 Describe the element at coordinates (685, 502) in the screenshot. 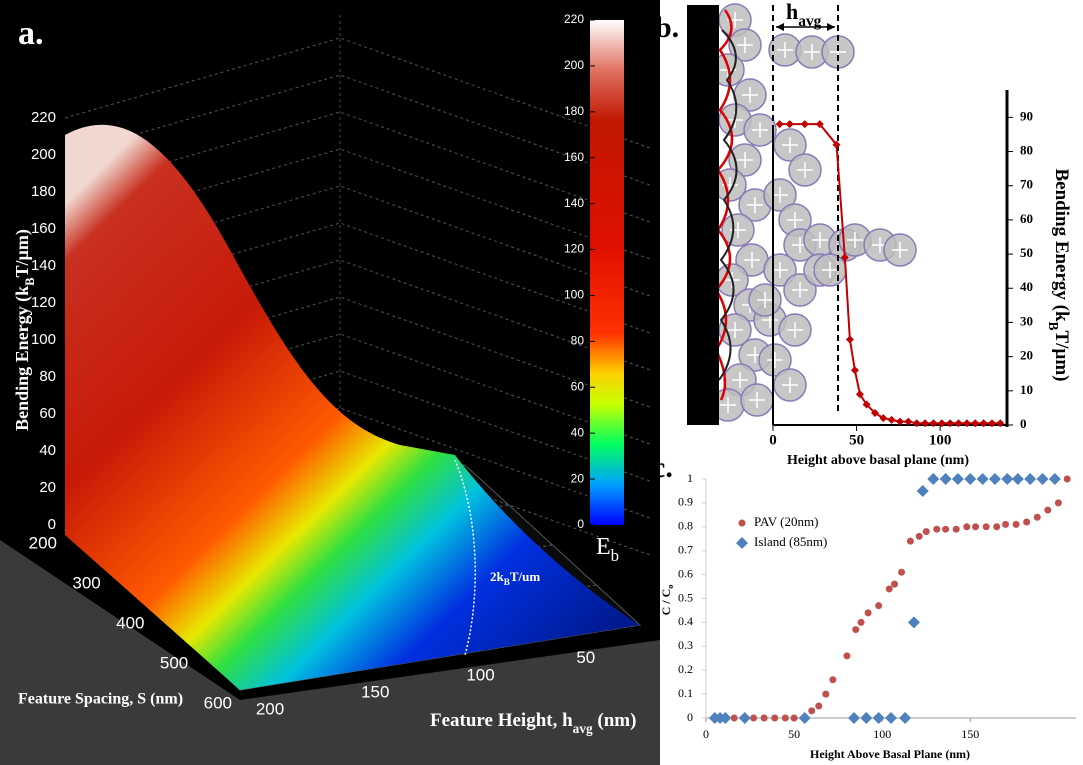

I see `y-tick-label: 0.9` at that location.